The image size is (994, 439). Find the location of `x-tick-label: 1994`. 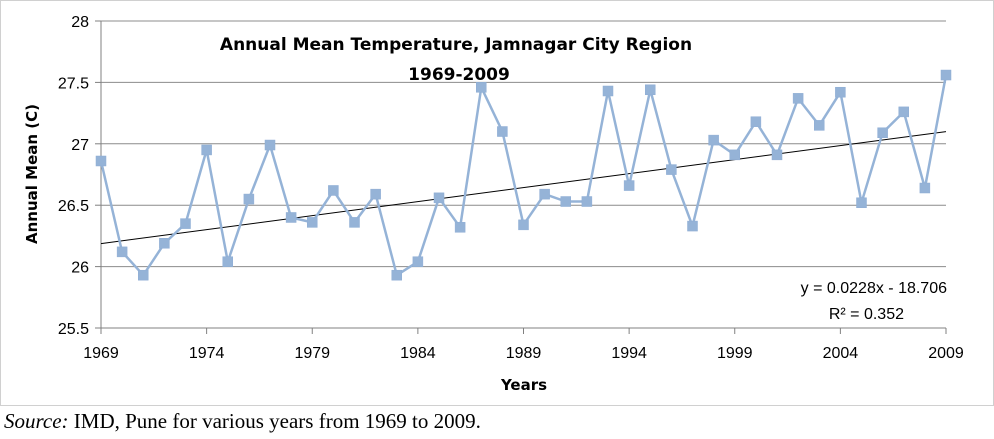

x-tick-label: 1994 is located at coordinates (629, 353).